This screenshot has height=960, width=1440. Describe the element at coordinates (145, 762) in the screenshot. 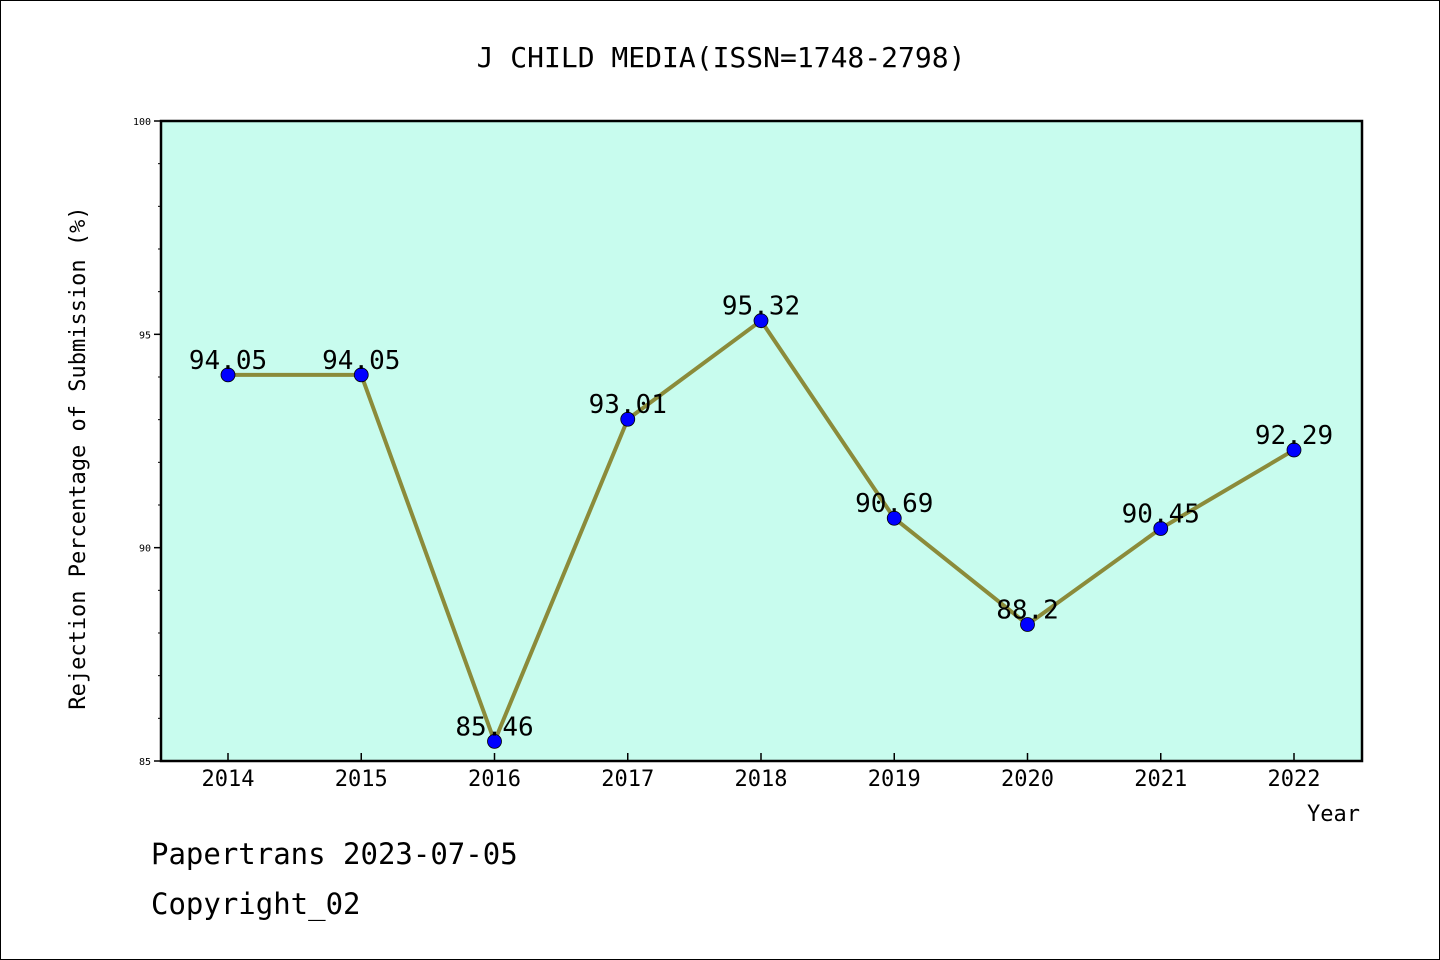

I see `y-tick-label: 85` at that location.